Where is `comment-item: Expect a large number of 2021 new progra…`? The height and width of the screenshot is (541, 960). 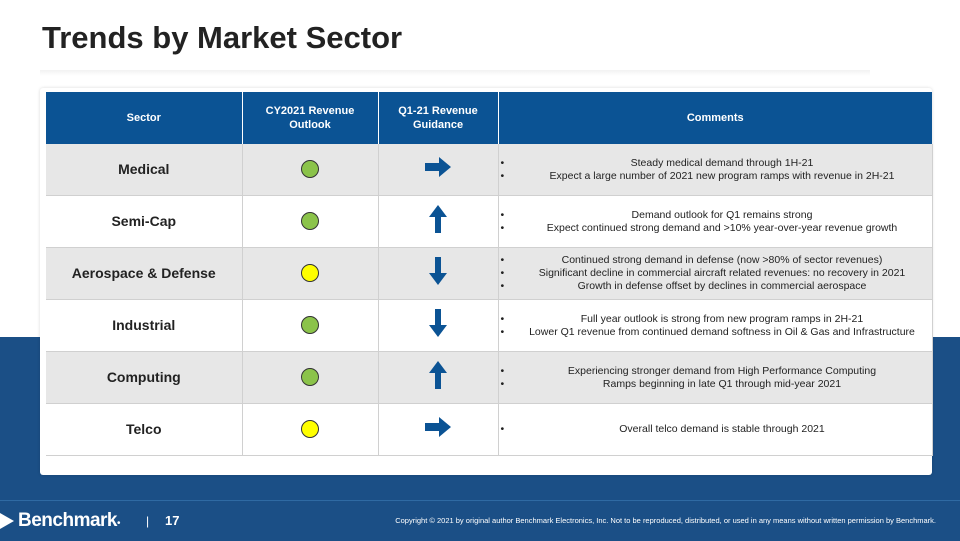 comment-item: Expect a large number of 2021 new progra… is located at coordinates (715, 176).